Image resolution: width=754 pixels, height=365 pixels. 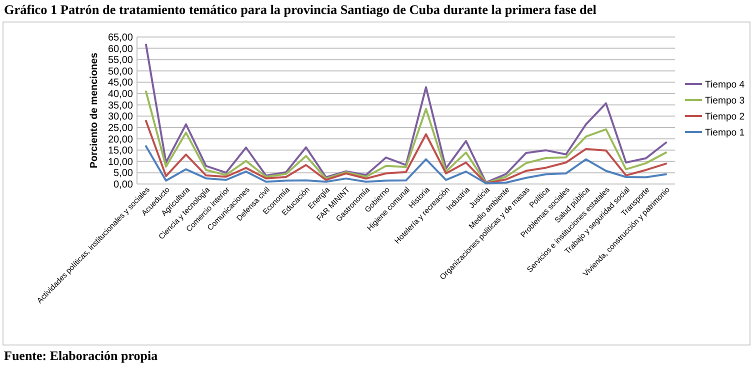 What do you see at coordinates (124, 185) in the screenshot?
I see `y-tick-label: 0,00` at bounding box center [124, 185].